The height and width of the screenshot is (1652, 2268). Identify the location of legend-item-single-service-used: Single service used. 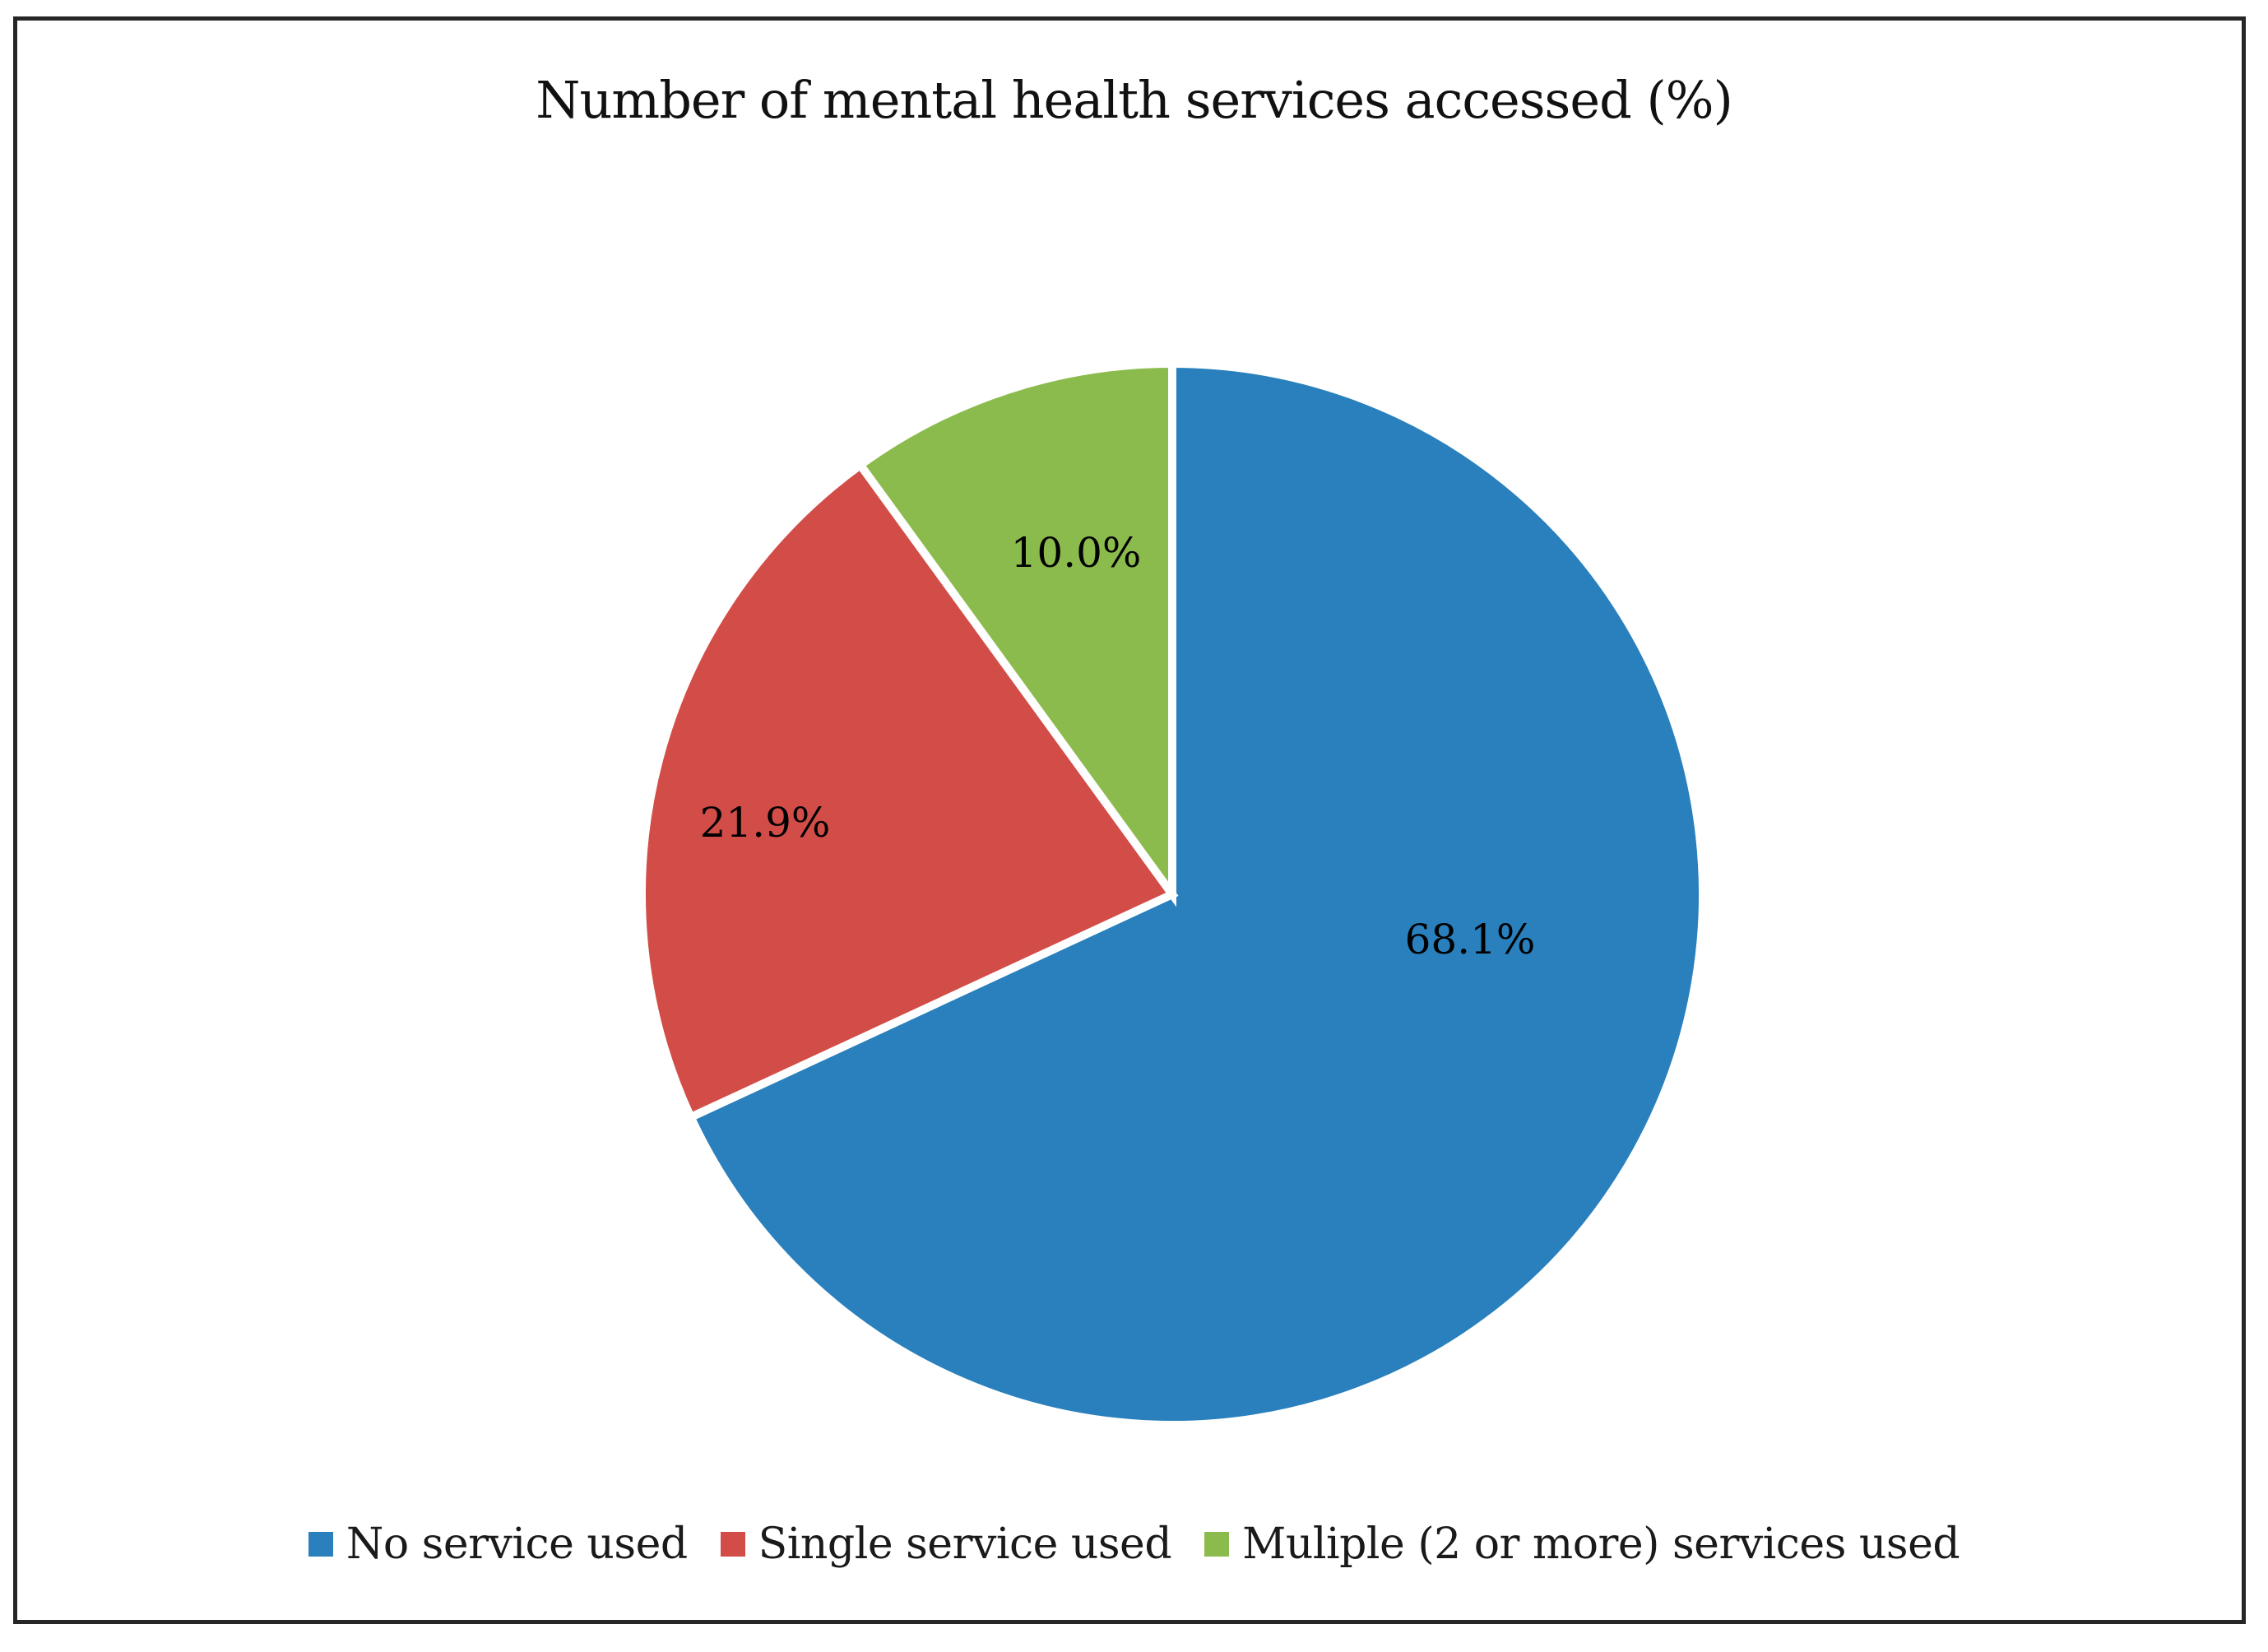
(946, 1545).